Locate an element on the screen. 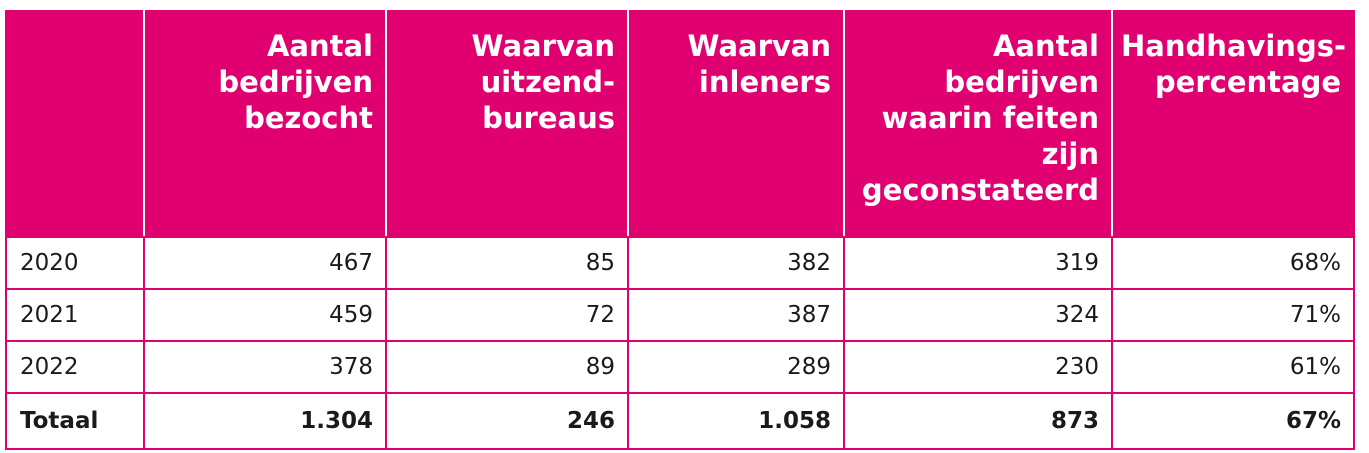 The width and height of the screenshot is (1369, 453). row-year: 2022 is located at coordinates (75, 367).